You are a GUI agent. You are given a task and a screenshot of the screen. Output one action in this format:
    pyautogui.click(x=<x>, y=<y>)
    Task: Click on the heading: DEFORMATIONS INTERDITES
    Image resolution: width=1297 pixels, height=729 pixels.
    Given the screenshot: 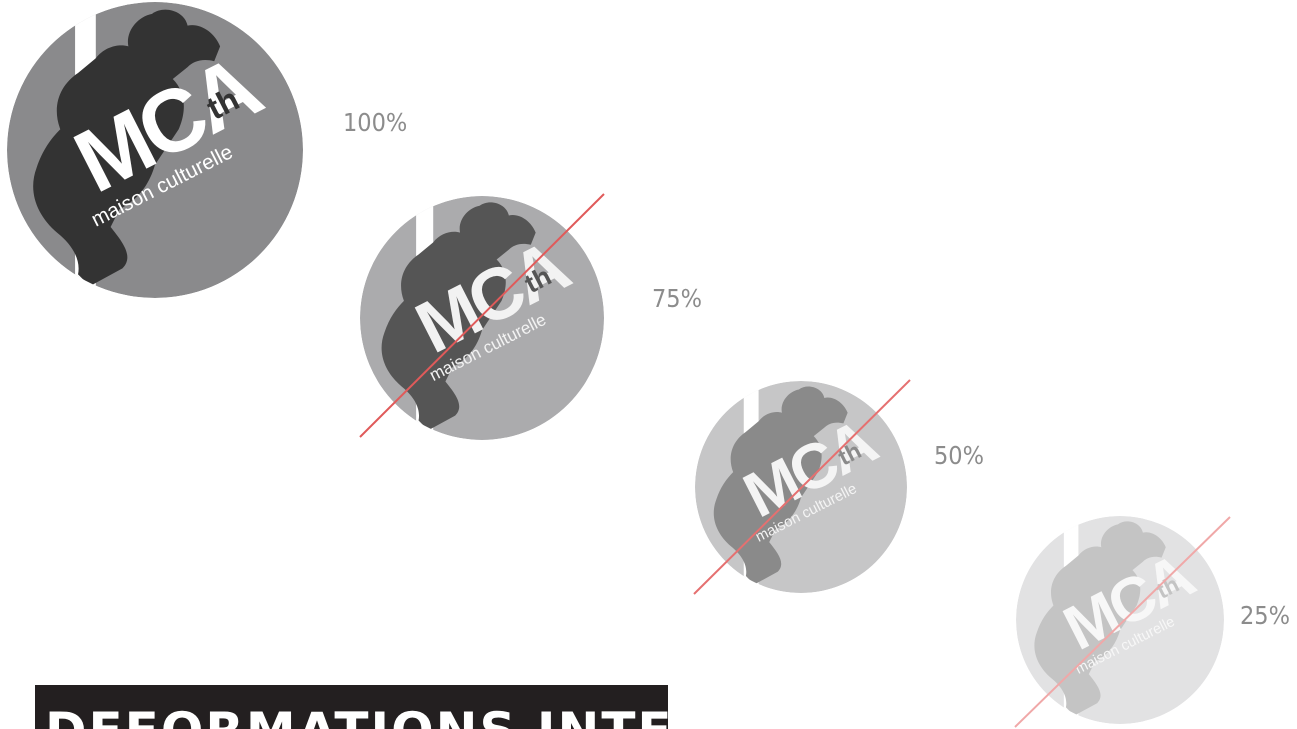 What is the action you would take?
    pyautogui.click(x=466, y=715)
    